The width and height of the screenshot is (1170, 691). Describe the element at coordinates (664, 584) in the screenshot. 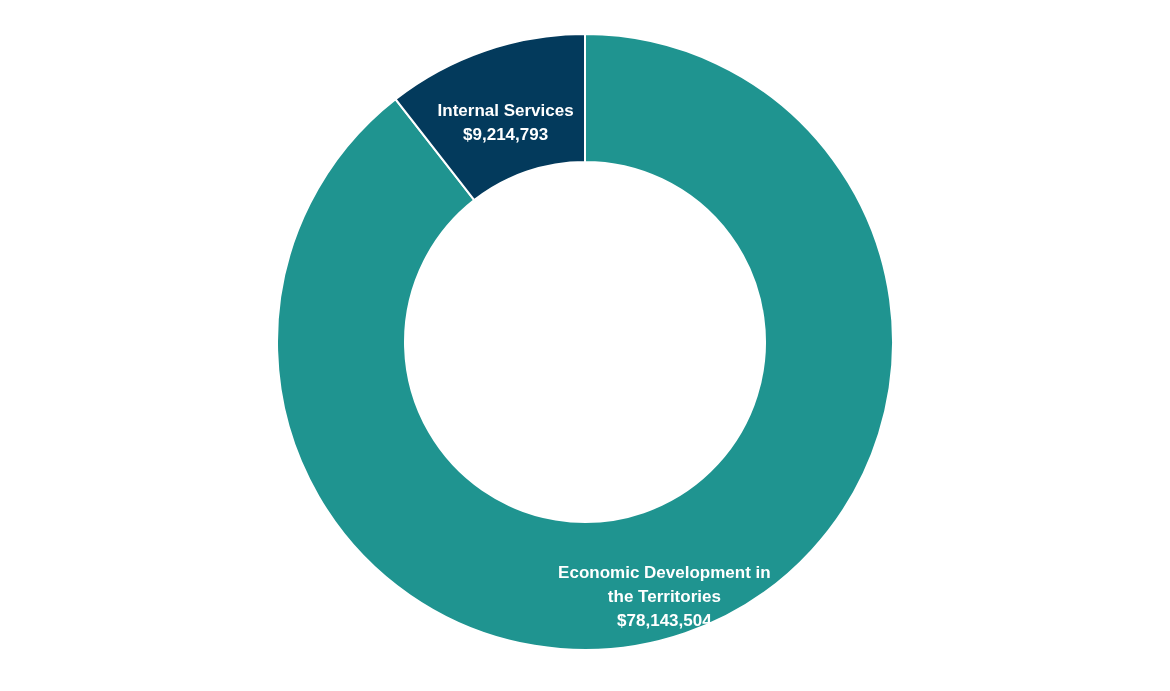

I see `slice-label: Economic Development in the Territories` at that location.